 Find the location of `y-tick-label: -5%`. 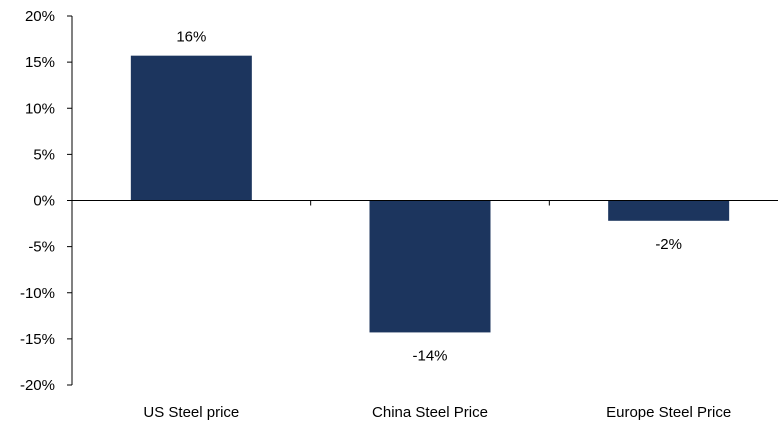

y-tick-label: -5% is located at coordinates (41, 247).